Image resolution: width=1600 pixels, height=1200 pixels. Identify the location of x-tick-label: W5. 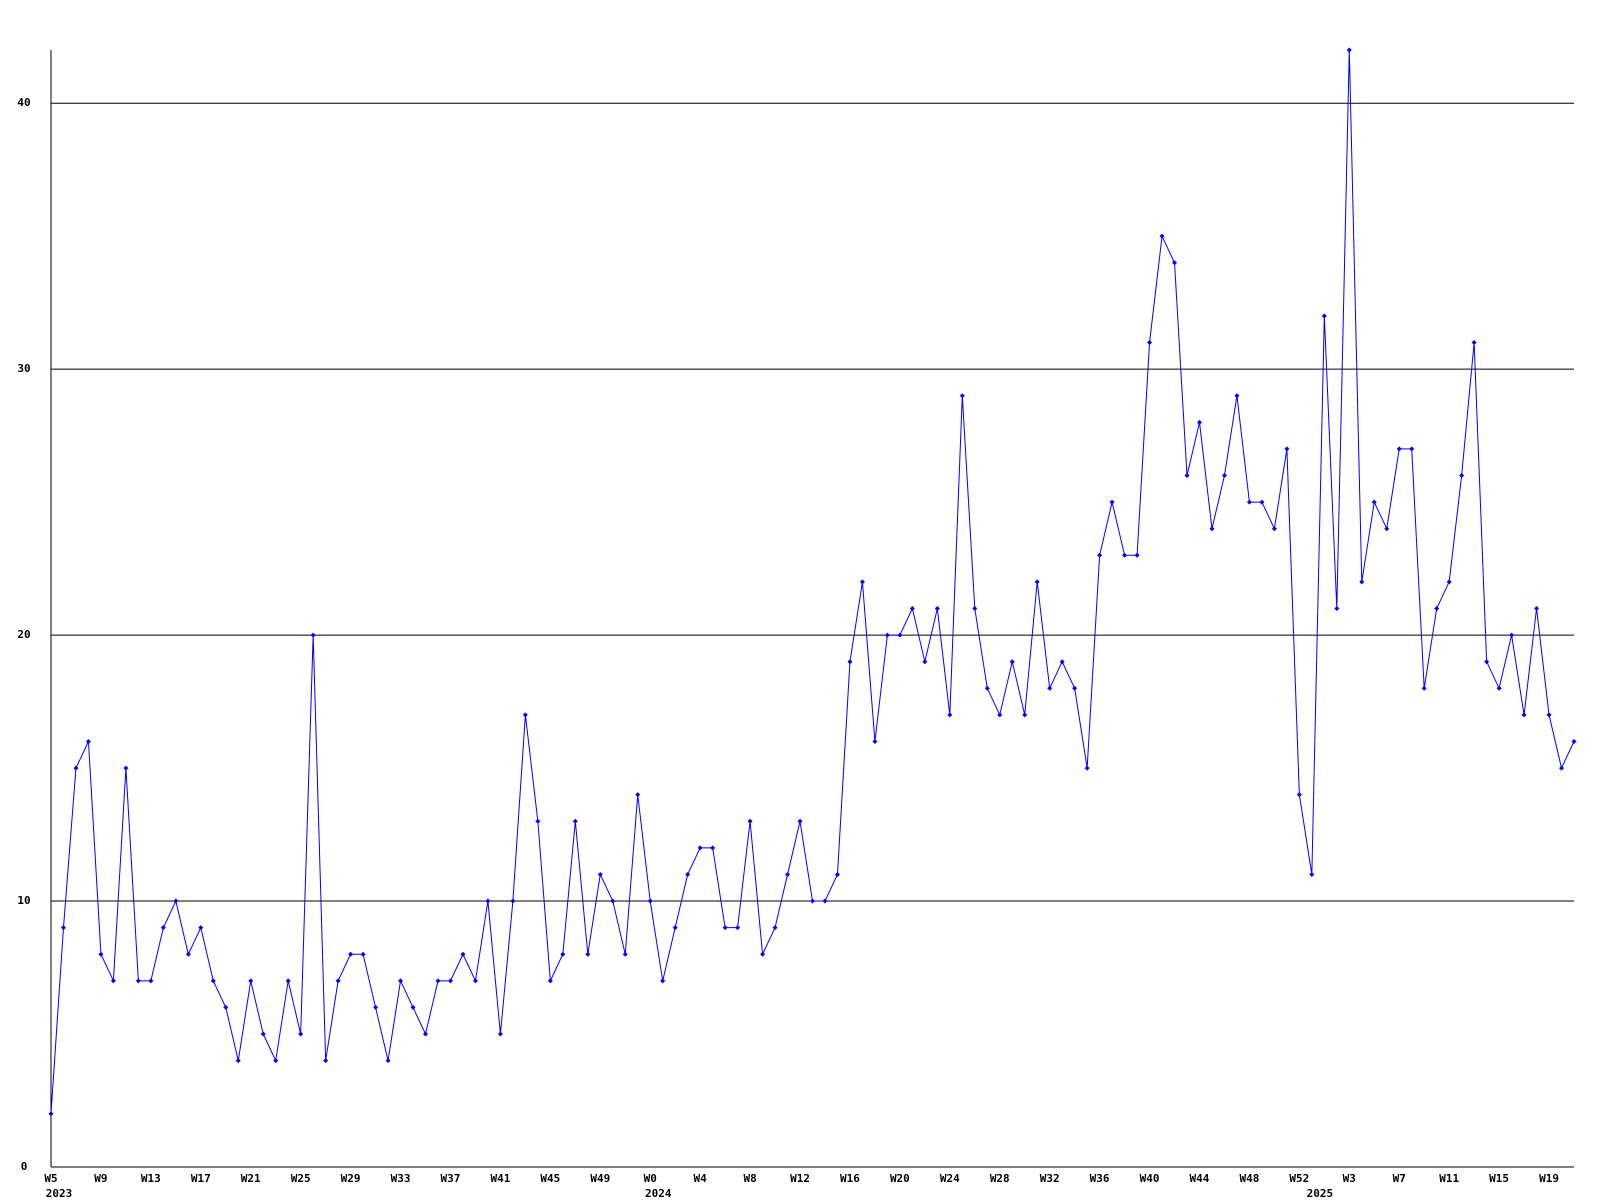
(50, 1178).